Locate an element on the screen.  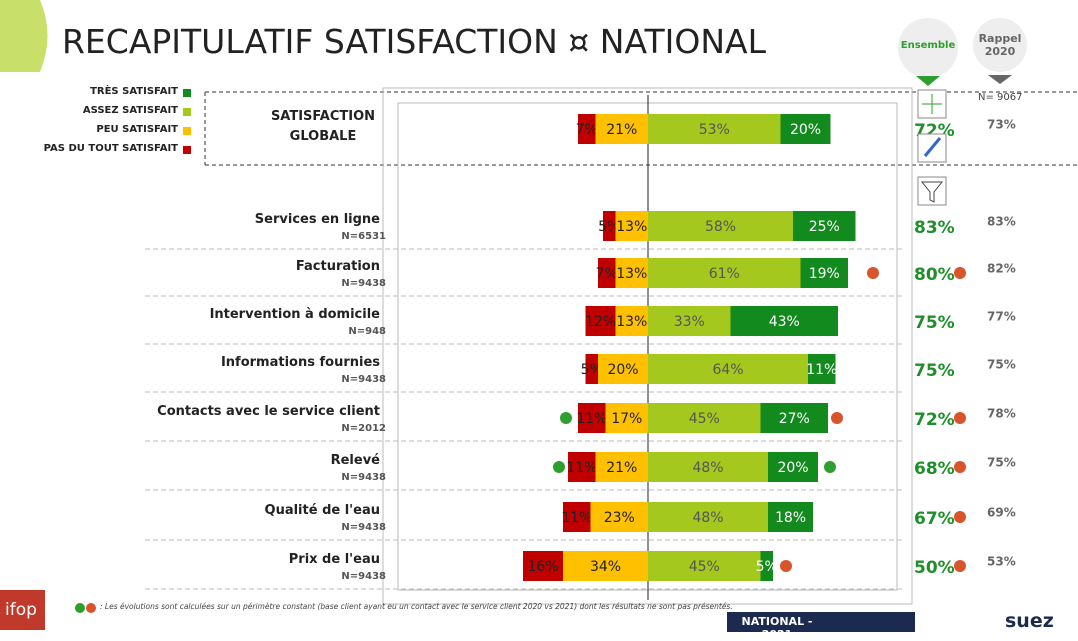
rappel-value: 73% is located at coordinates (1001, 125).